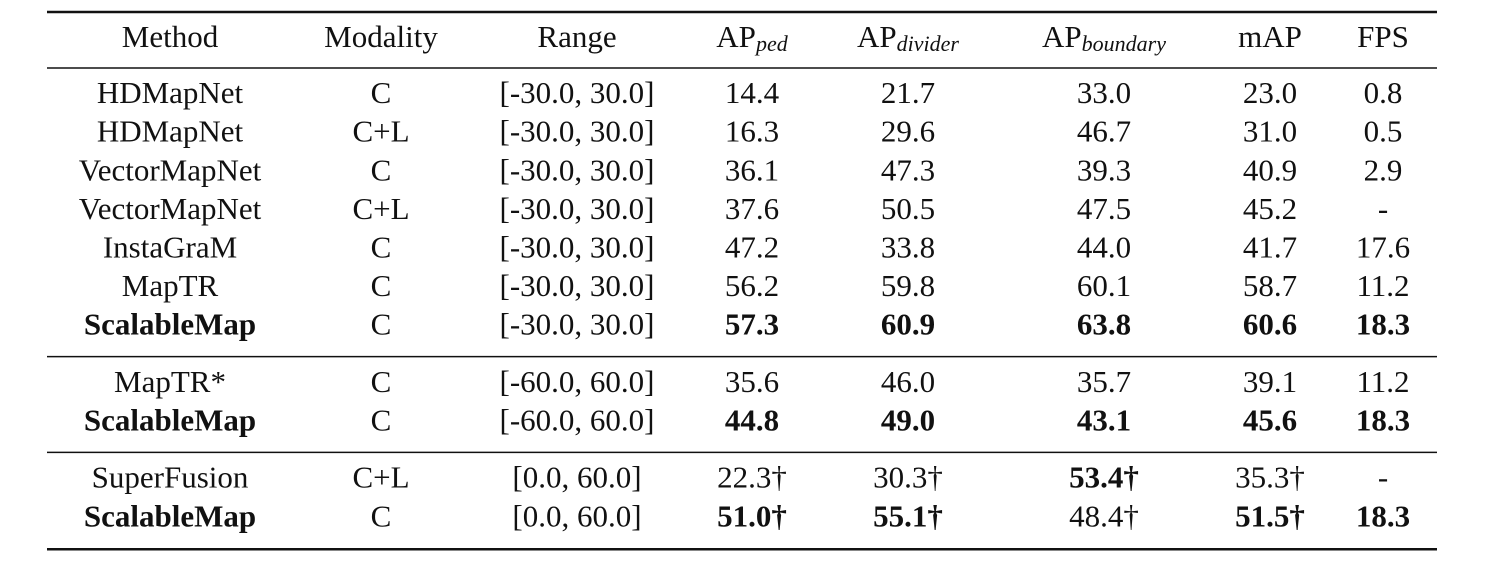 The height and width of the screenshot is (562, 1488). Describe the element at coordinates (1383, 247) in the screenshot. I see `cell: 17.6` at that location.